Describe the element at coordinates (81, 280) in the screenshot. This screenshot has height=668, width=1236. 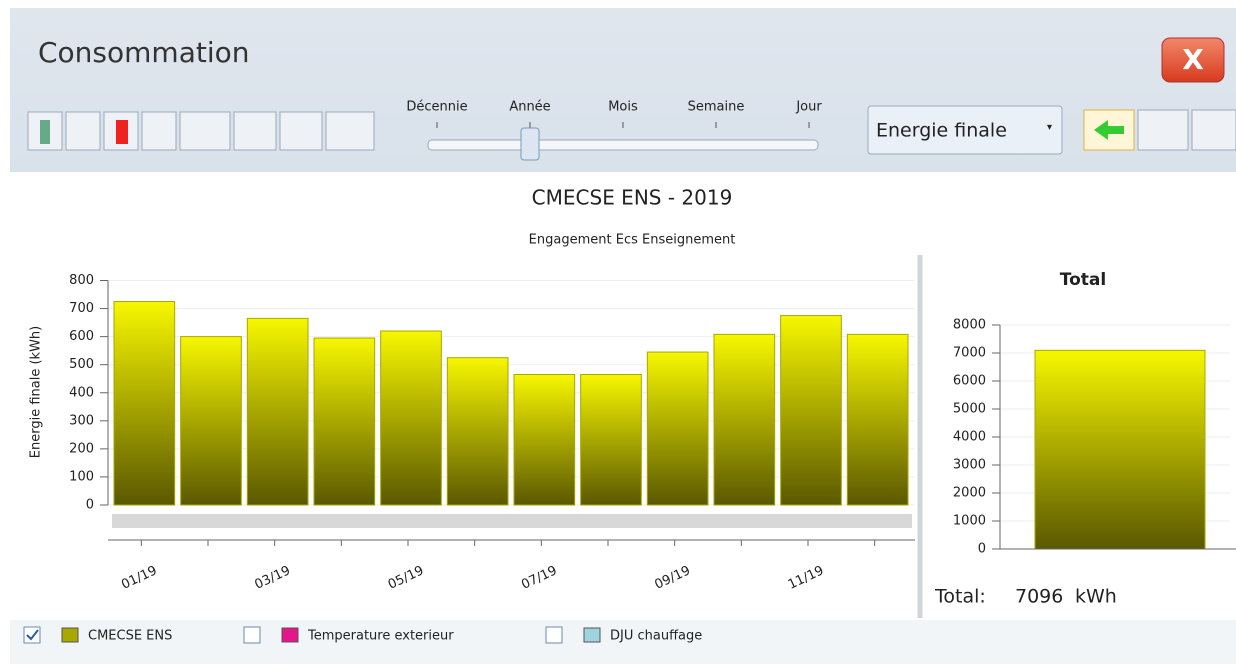
I see `y-tick-label: 800` at that location.